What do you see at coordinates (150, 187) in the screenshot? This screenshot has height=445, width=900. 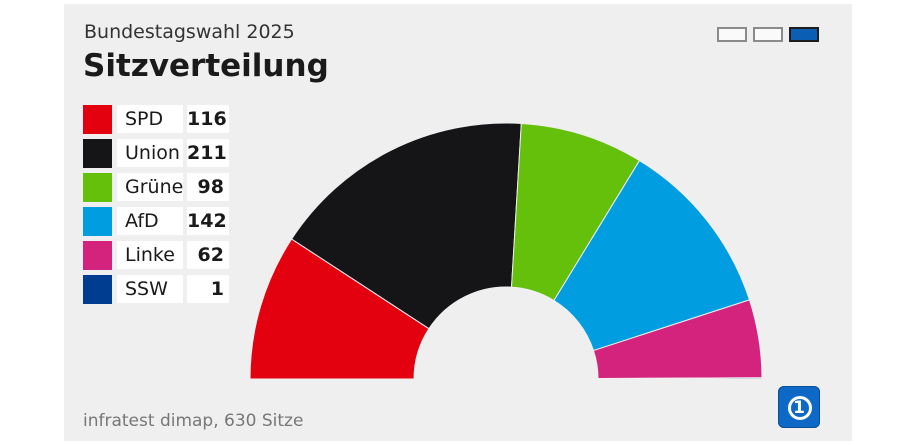 I see `legend-party-name: Grüne` at bounding box center [150, 187].